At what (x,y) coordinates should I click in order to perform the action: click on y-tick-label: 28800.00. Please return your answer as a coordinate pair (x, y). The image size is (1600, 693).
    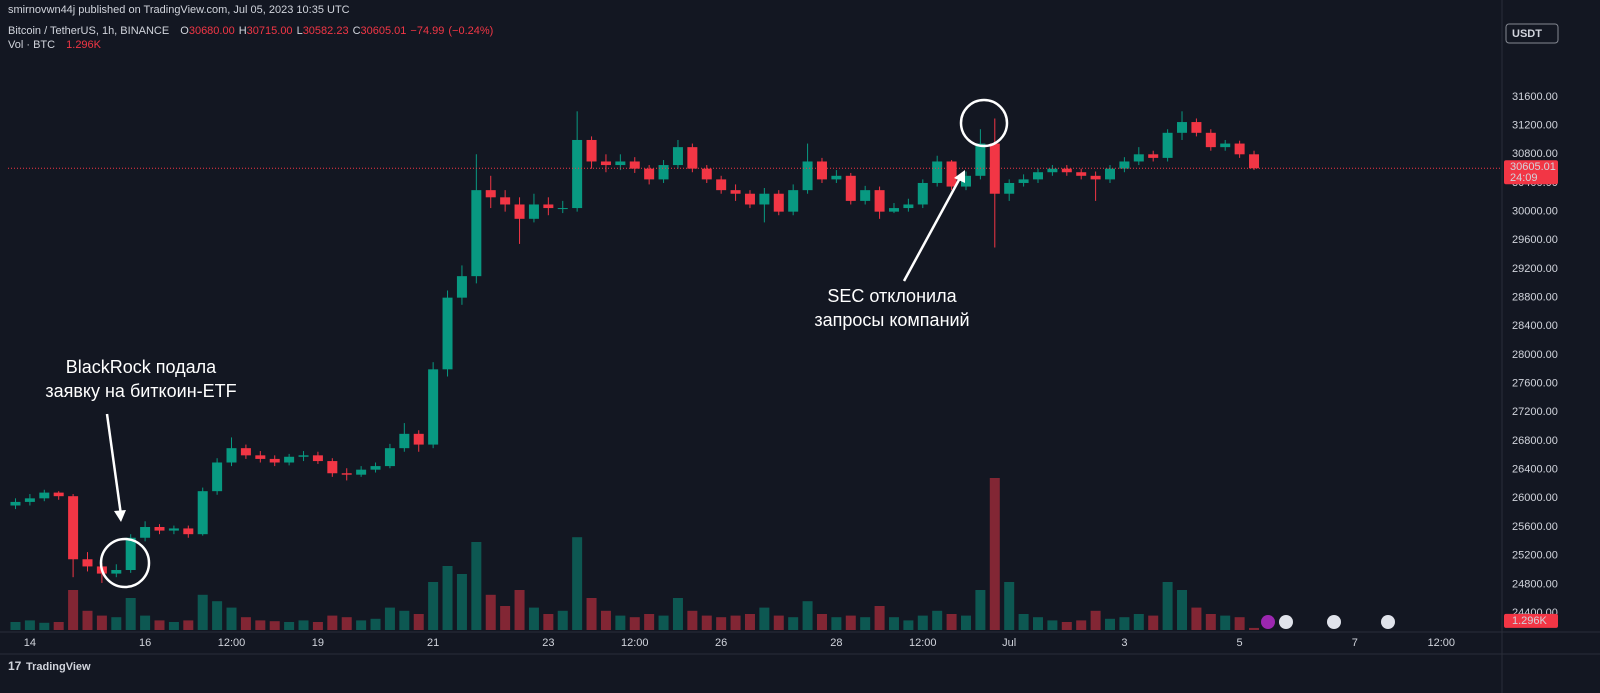
    Looking at the image, I should click on (1535, 298).